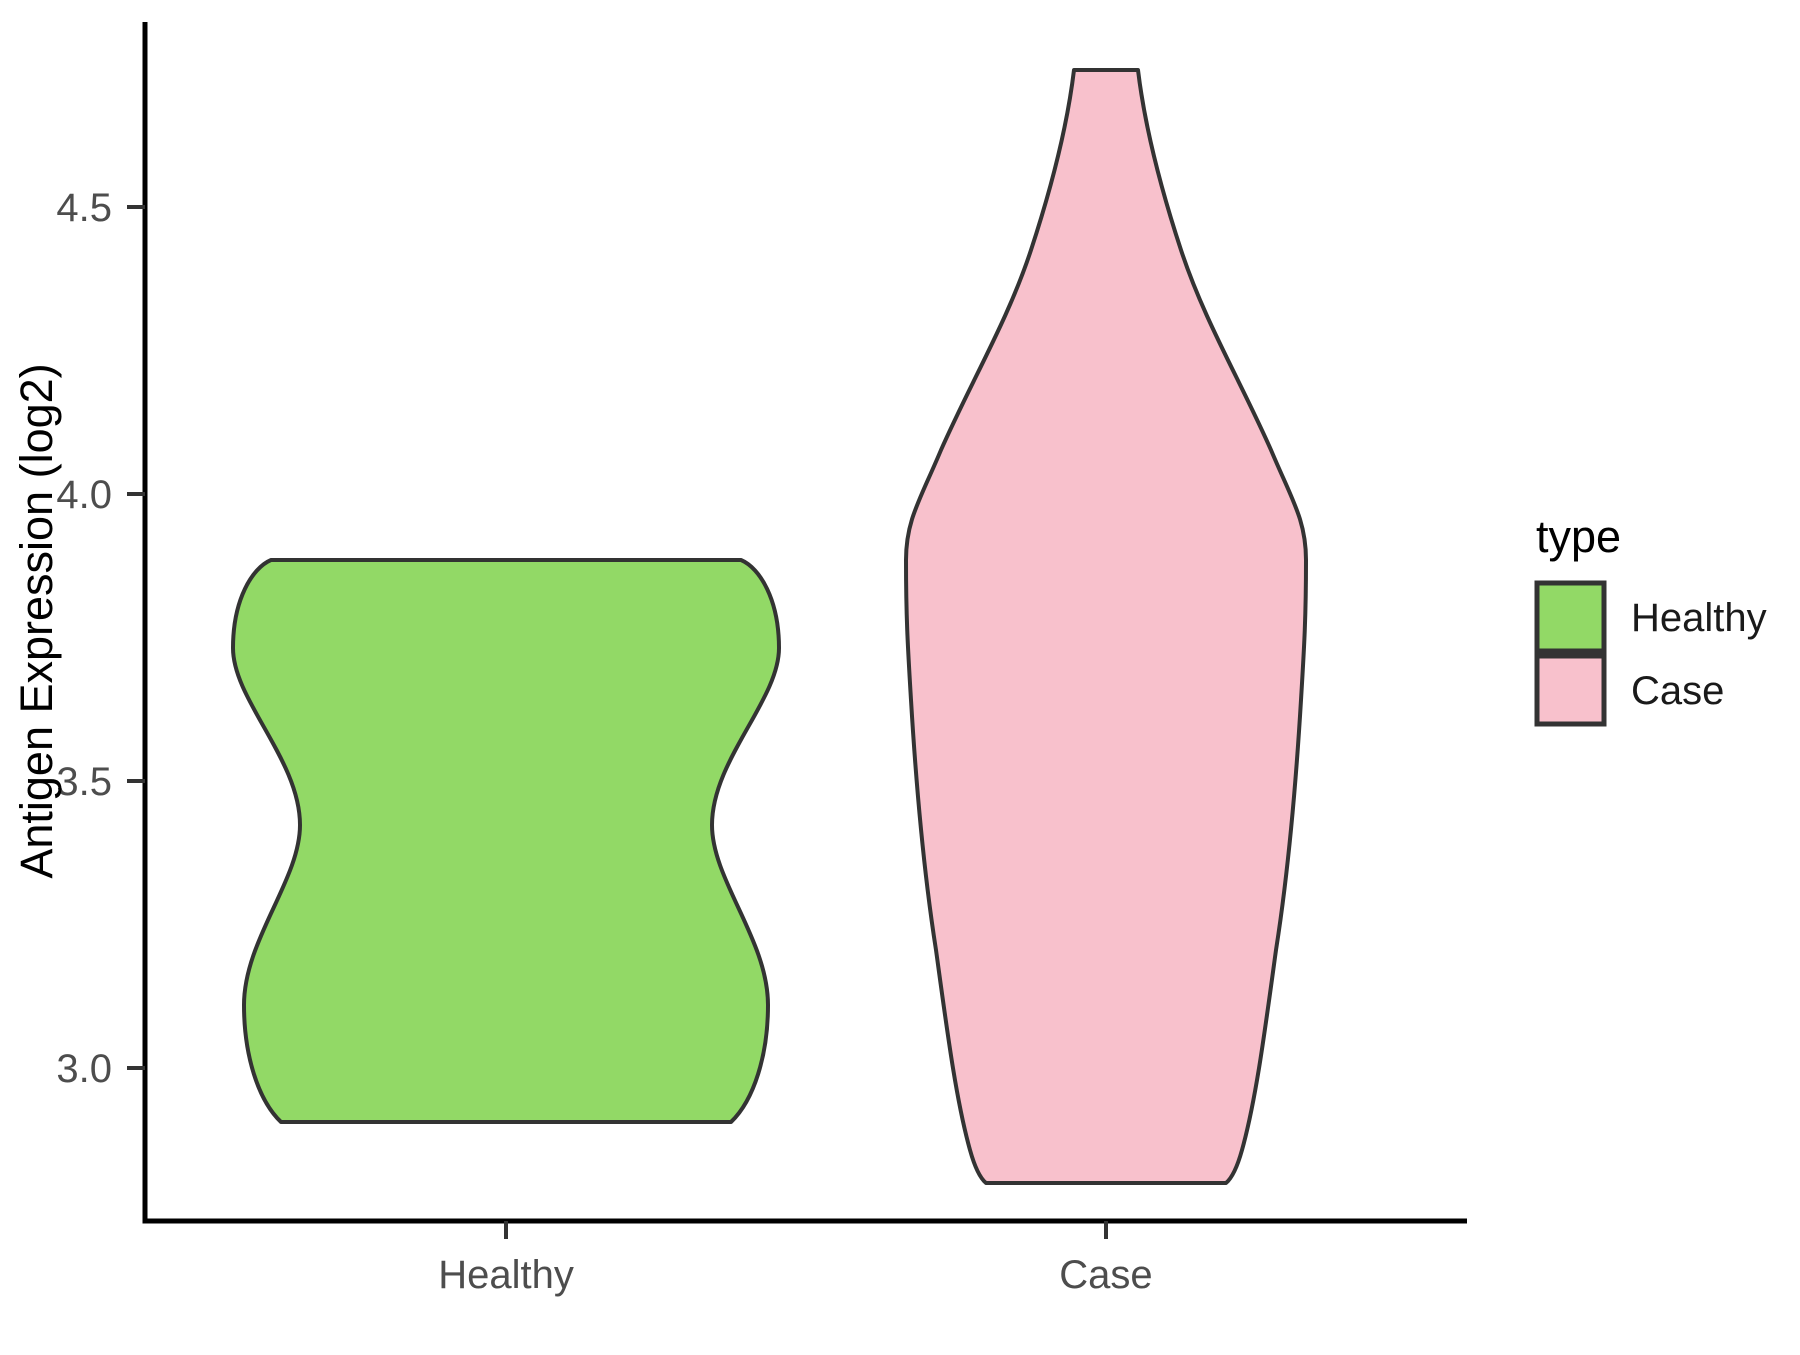 The width and height of the screenshot is (1800, 1355). What do you see at coordinates (1578, 536) in the screenshot?
I see `legend-title: type` at bounding box center [1578, 536].